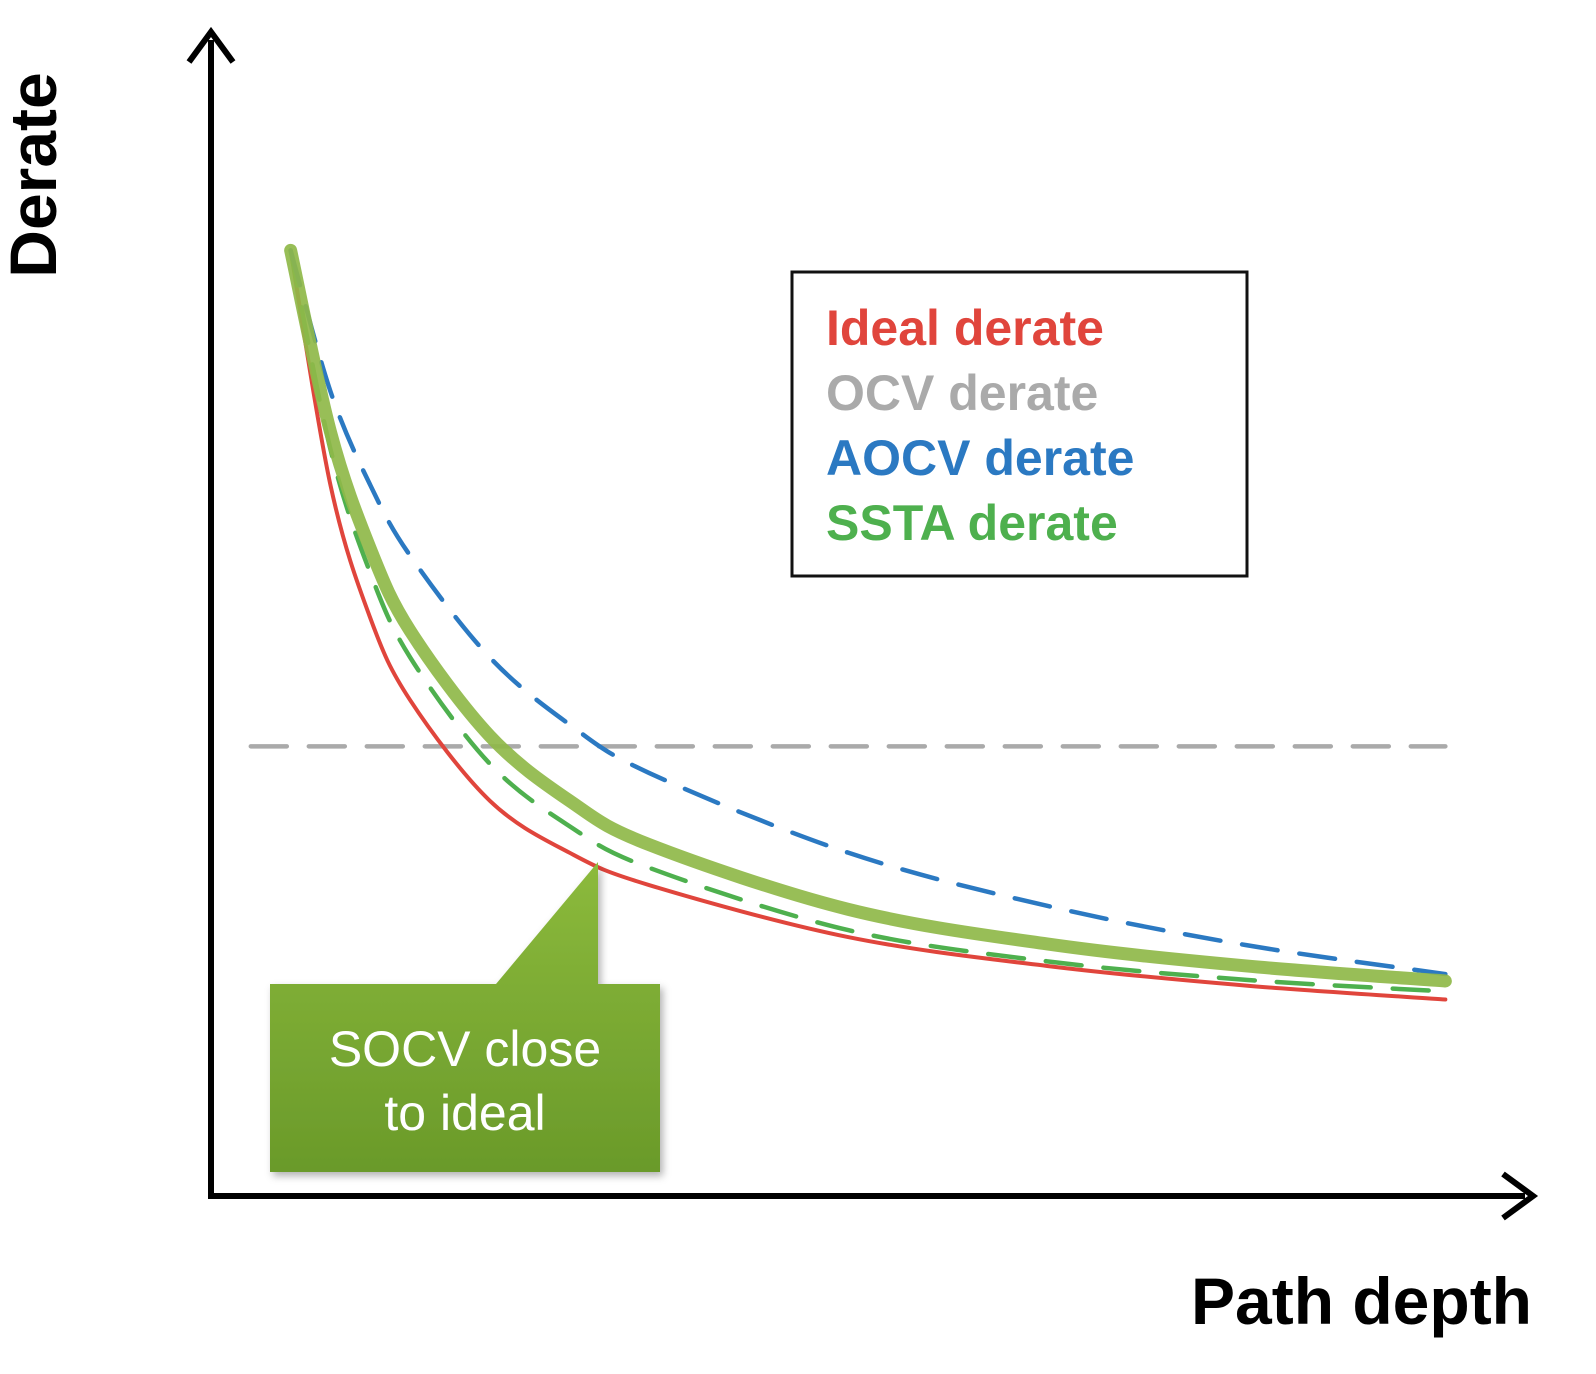  Describe the element at coordinates (1520, 1196) in the screenshot. I see `x-axis-arrow-icon` at that location.